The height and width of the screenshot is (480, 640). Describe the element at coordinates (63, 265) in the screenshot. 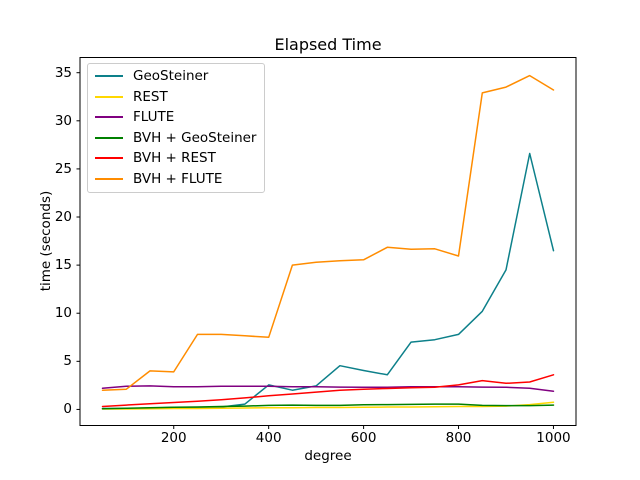

I see `y-tick-label: 15` at that location.